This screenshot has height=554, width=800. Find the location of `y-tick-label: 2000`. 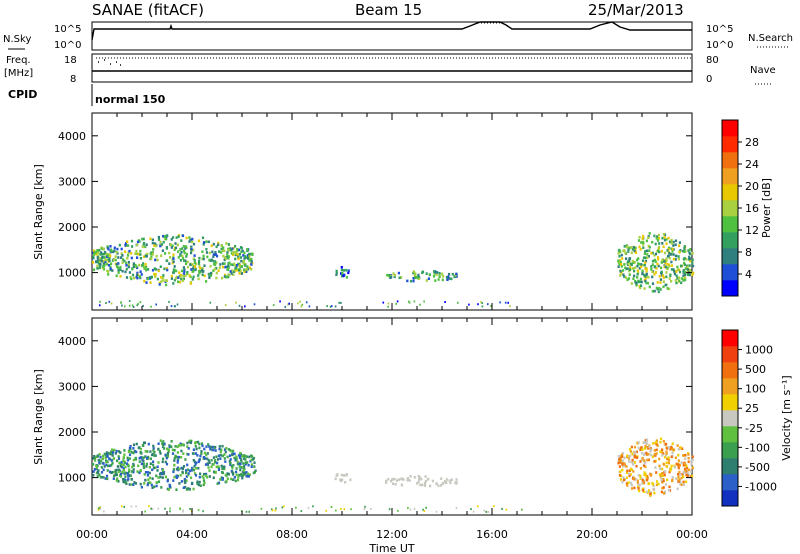

y-tick-label: 2000 is located at coordinates (72, 227).